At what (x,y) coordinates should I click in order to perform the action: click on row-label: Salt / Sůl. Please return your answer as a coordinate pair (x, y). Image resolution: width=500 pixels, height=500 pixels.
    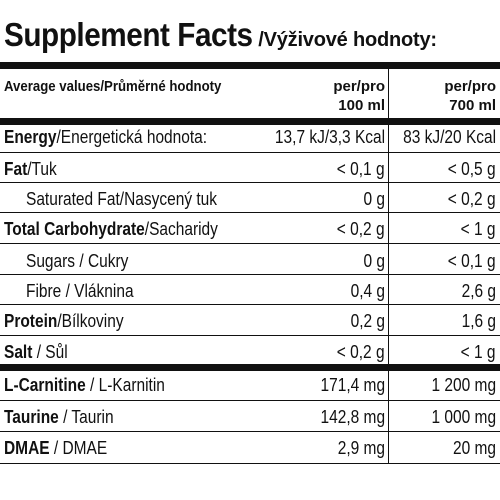
    Looking at the image, I should click on (36, 352).